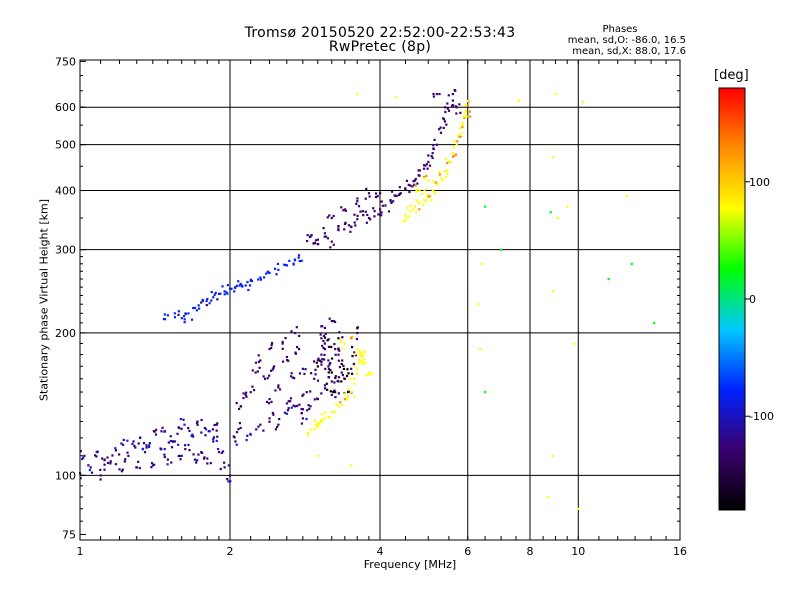 The width and height of the screenshot is (800, 600). I want to click on y-tick-label: 200, so click(65, 333).